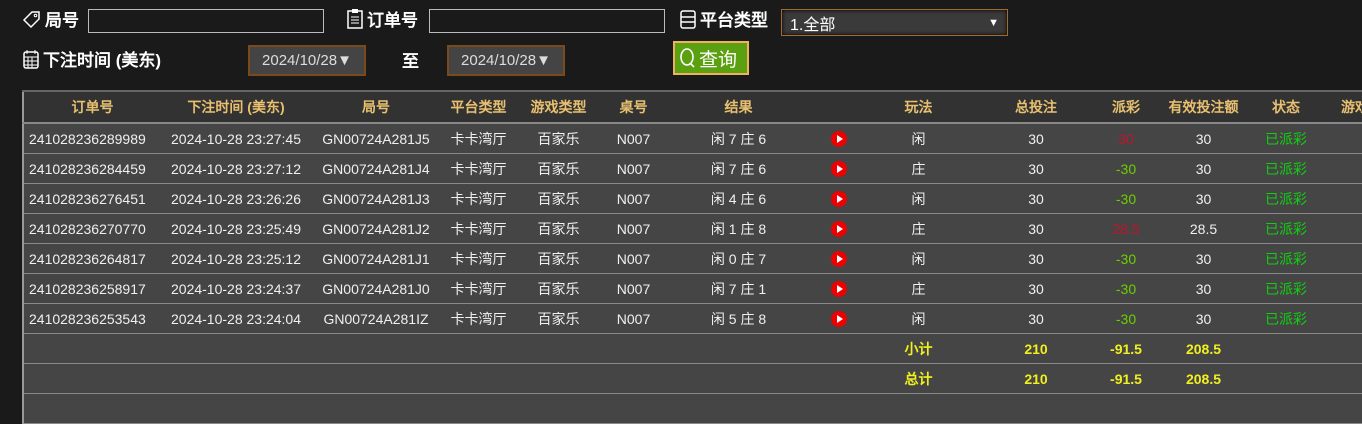 The image size is (1362, 424). Describe the element at coordinates (236, 318) in the screenshot. I see `cell-time: 2024-10-28 23:24:04` at that location.